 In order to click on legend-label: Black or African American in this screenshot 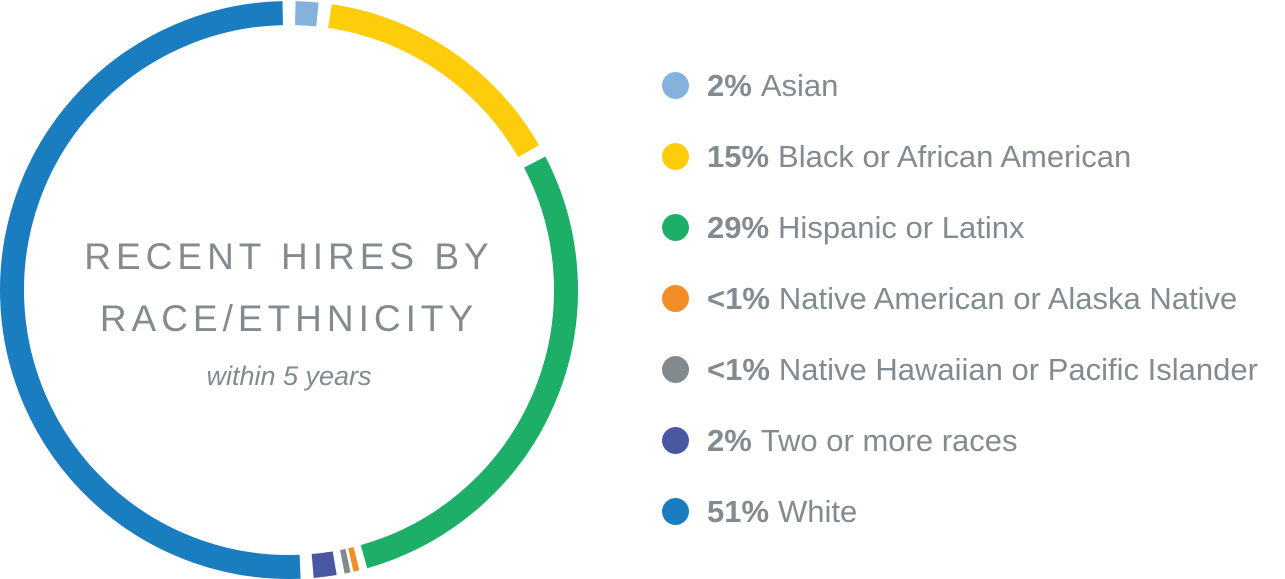, I will do `click(955, 156)`.